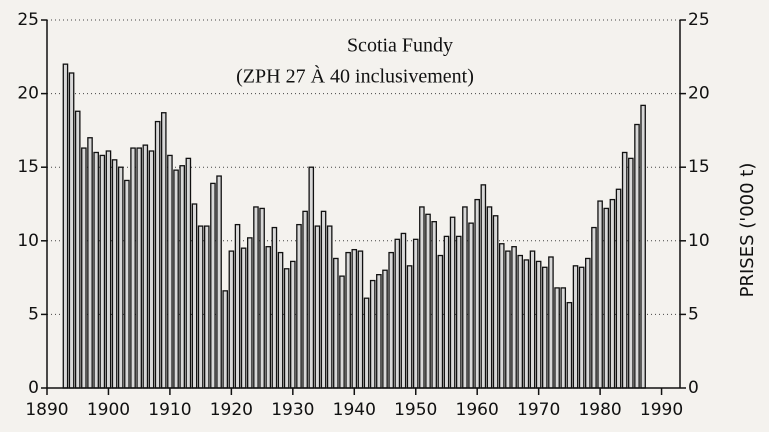 The height and width of the screenshot is (432, 769). What do you see at coordinates (477, 410) in the screenshot?
I see `x-tick-label: 1960` at bounding box center [477, 410].